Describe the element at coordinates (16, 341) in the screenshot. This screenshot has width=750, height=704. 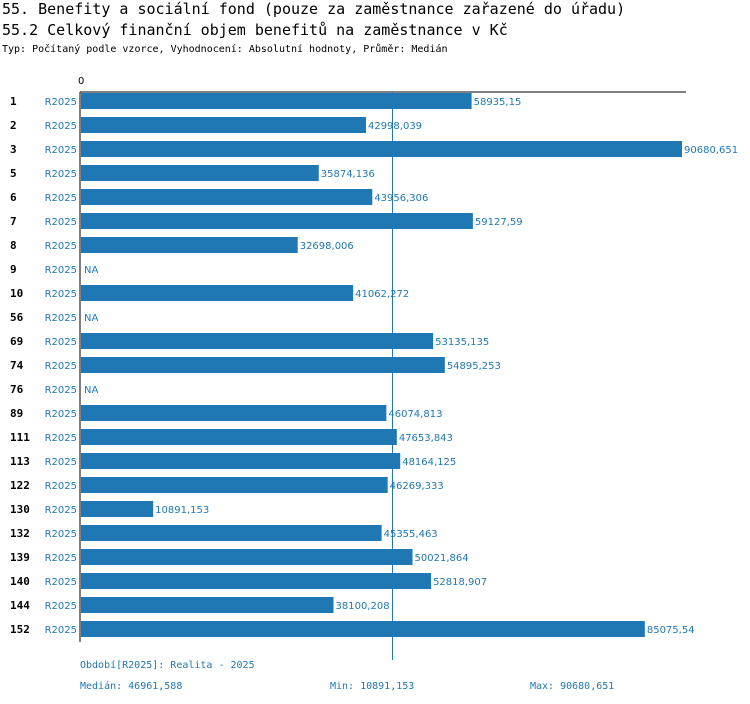
I see `row-label-69: 69` at that location.